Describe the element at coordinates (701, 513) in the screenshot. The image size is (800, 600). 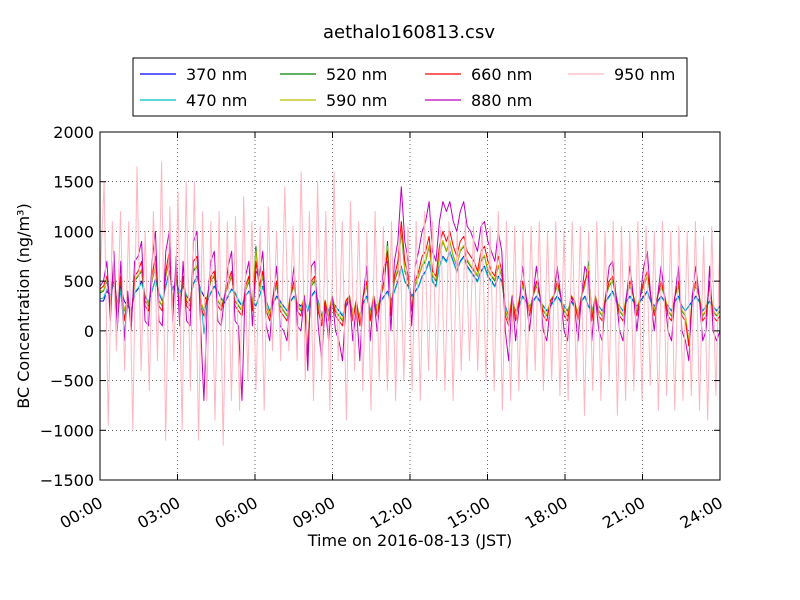
I see `x-tick-label: 24:00` at that location.